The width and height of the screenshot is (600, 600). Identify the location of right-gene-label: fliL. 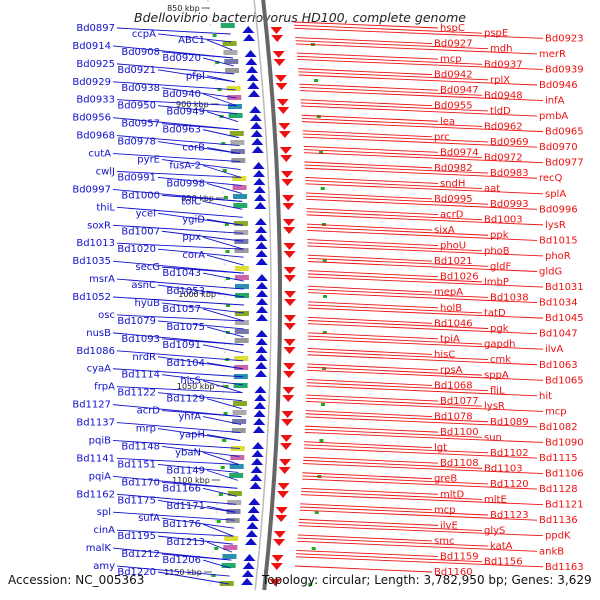
(497, 391).